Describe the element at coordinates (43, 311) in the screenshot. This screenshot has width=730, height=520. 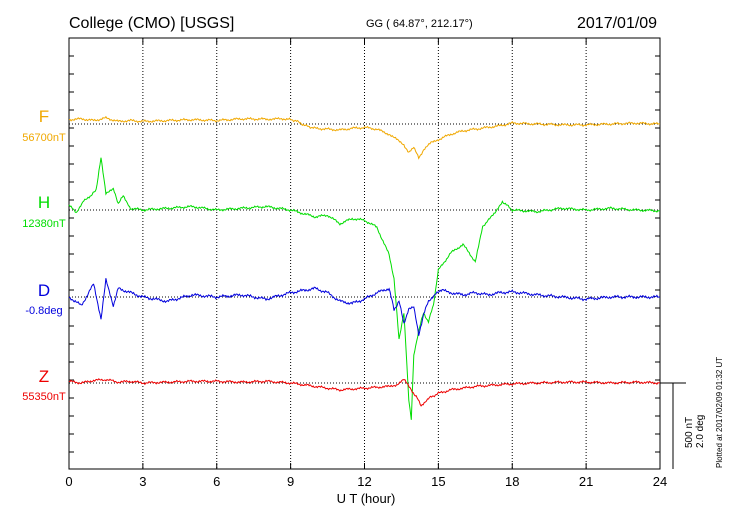
I see `series-baseline-D: -0.8deg` at that location.